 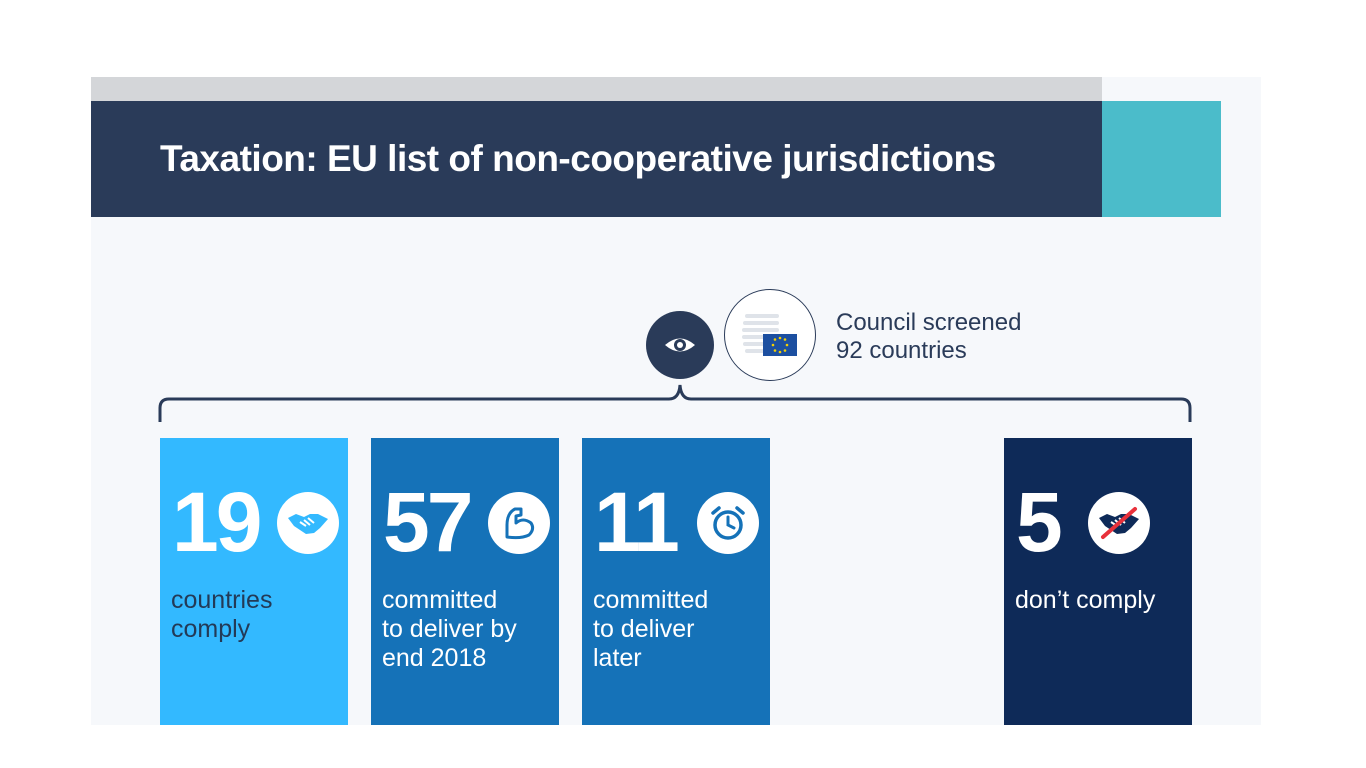 What do you see at coordinates (596, 89) in the screenshot?
I see `top-strip` at bounding box center [596, 89].